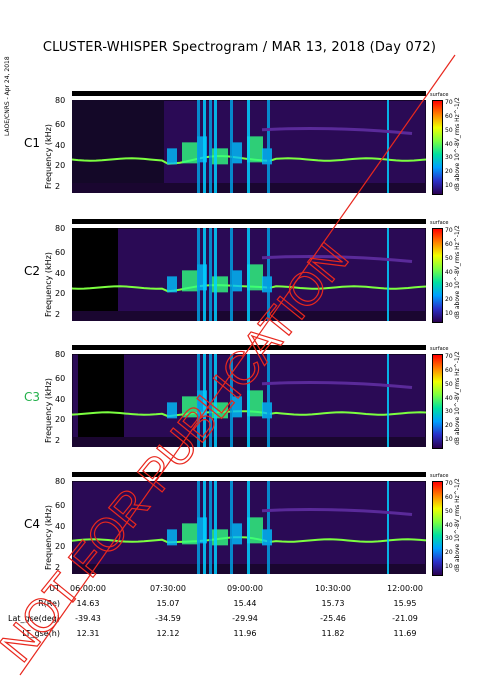 The width and height of the screenshot is (479, 678). I want to click on table-cell: -21.09, so click(405, 618).